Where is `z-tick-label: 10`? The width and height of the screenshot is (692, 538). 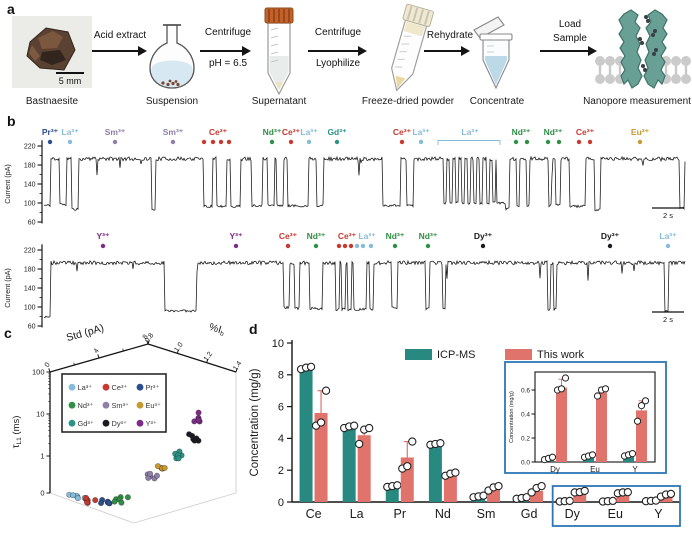
z-tick-label: 10 is located at coordinates (40, 414).